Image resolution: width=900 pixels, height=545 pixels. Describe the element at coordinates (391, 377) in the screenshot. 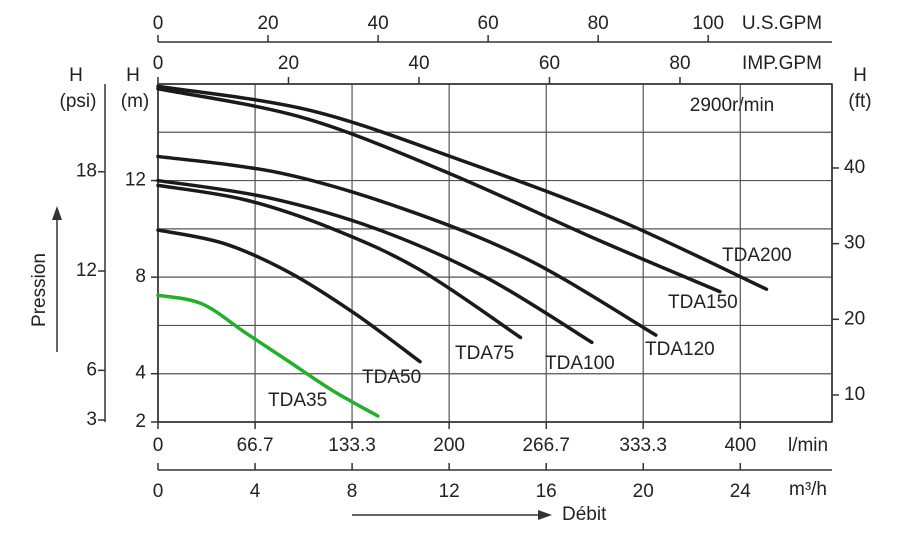

I see `curve-label: TDA50` at that location.